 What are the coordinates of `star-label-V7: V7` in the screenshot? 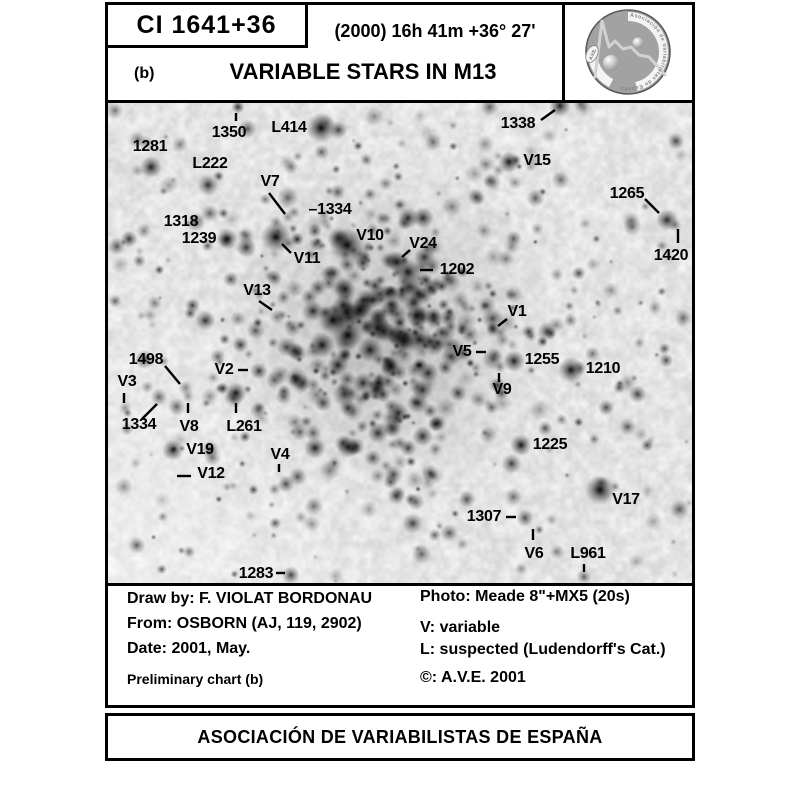 It's located at (270, 181).